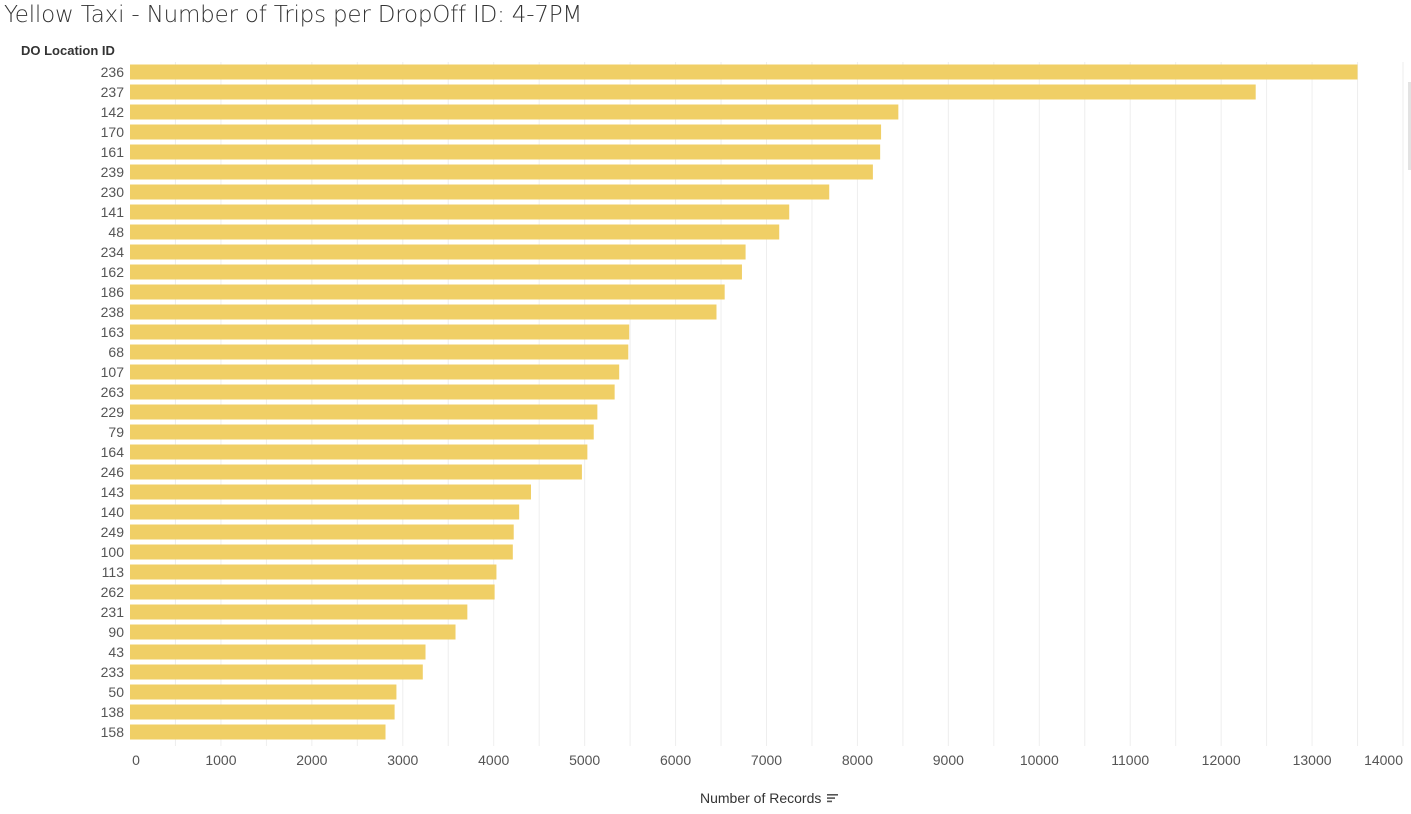 The height and width of the screenshot is (814, 1411). I want to click on y-tick-label: 230, so click(113, 192).